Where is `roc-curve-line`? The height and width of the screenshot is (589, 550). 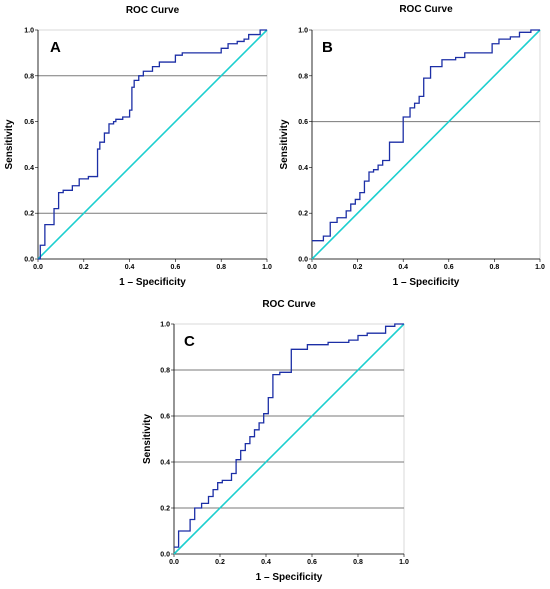
roc-curve-line is located at coordinates (426, 135).